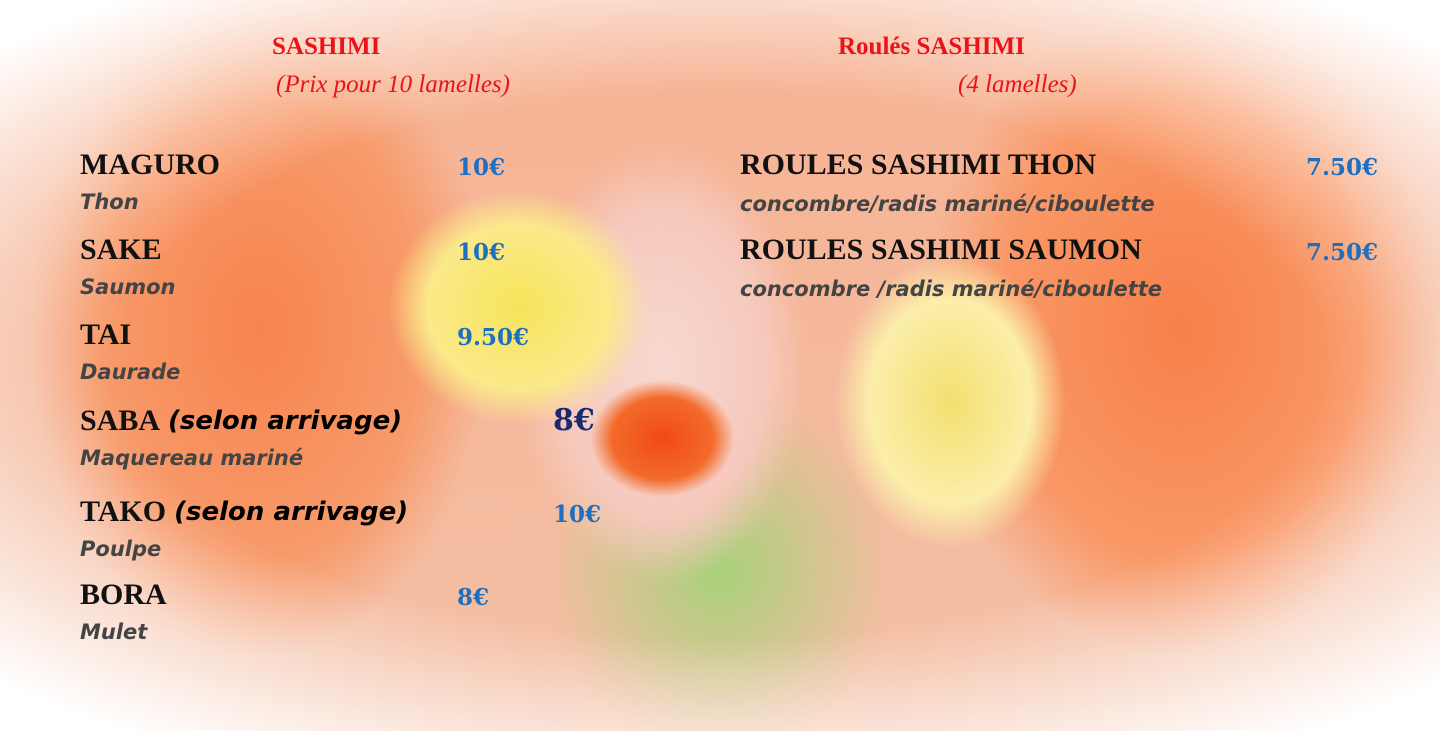 The height and width of the screenshot is (731, 1440). I want to click on section-subtitle: (Prix pour 10 lamelles), so click(393, 84).